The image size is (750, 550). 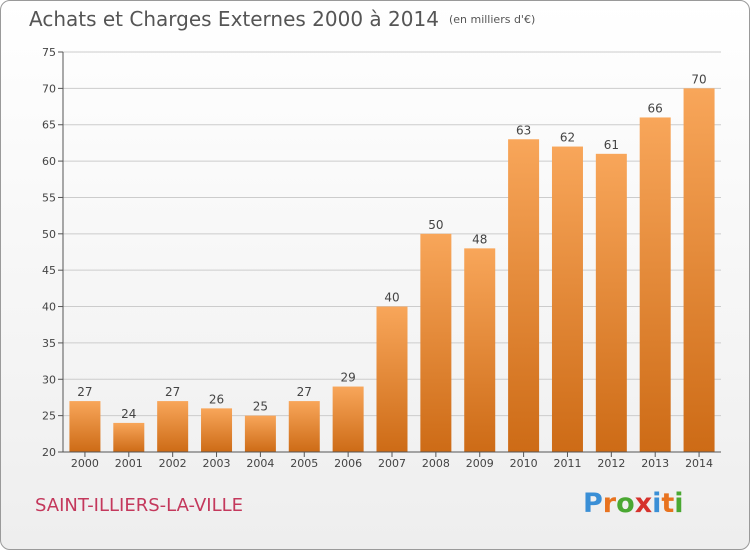 What do you see at coordinates (129, 463) in the screenshot?
I see `x-tick-label: 2001` at bounding box center [129, 463].